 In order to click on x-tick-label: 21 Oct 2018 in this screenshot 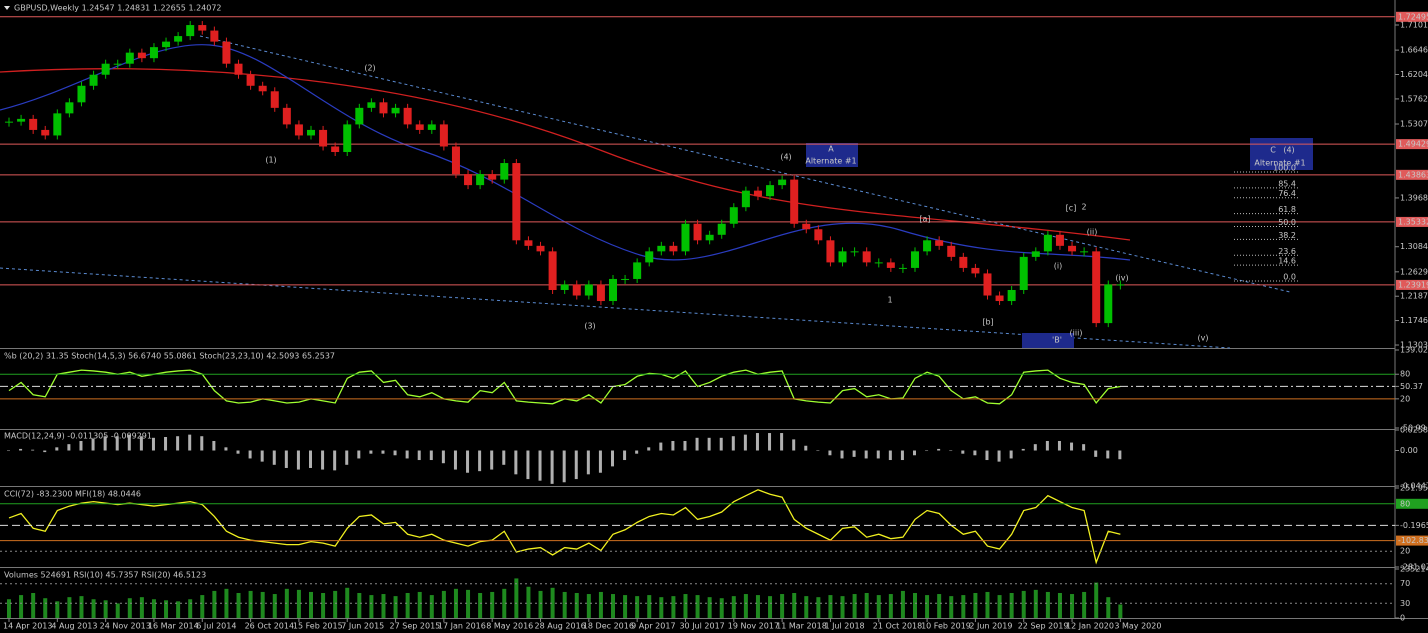, I will do `click(897, 626)`.